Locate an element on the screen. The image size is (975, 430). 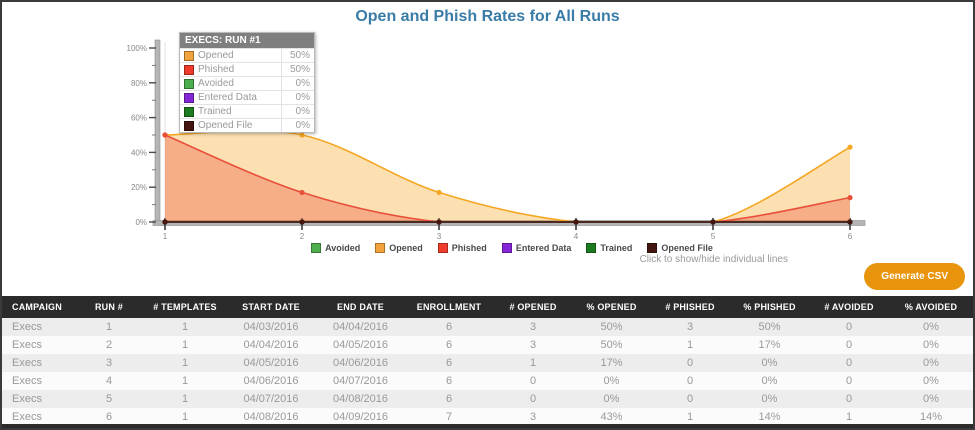
legend-item-entered-data: Entered Data is located at coordinates (536, 248).